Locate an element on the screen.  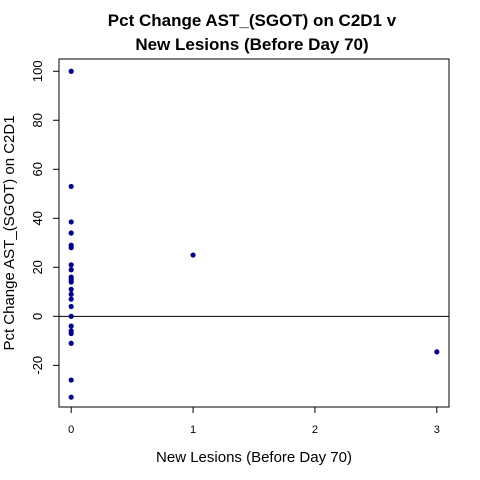
x-tick-label-0: 0 is located at coordinates (71, 430).